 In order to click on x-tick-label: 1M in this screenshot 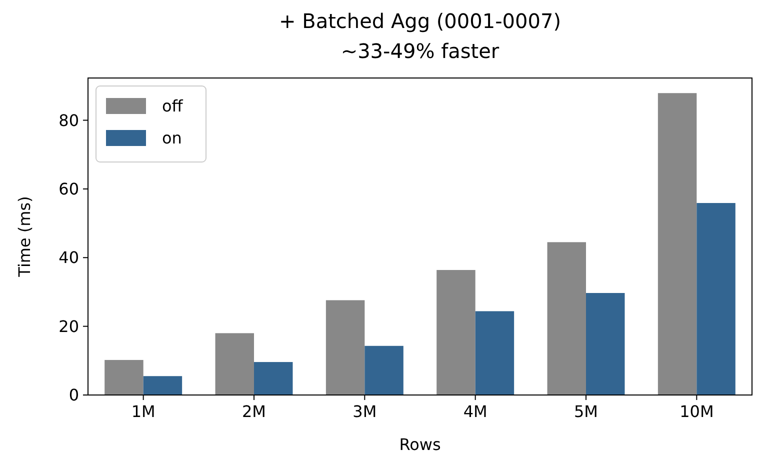, I will do `click(143, 411)`.